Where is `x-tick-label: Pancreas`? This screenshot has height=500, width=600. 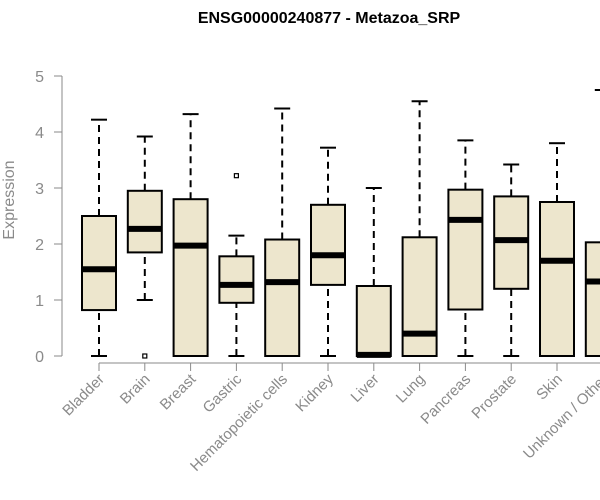 x-tick-label: Pancreas is located at coordinates (445, 399).